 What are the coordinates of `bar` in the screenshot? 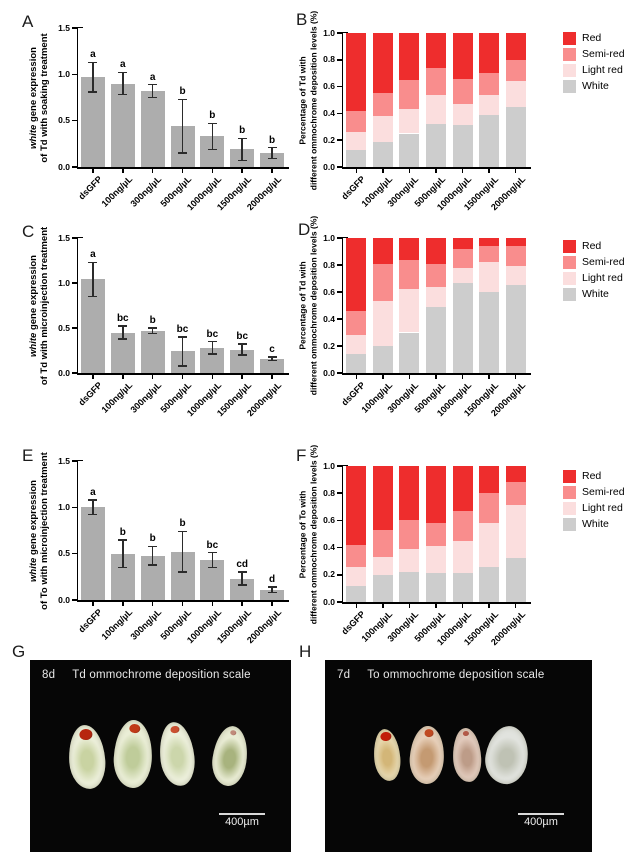 It's located at (272, 365).